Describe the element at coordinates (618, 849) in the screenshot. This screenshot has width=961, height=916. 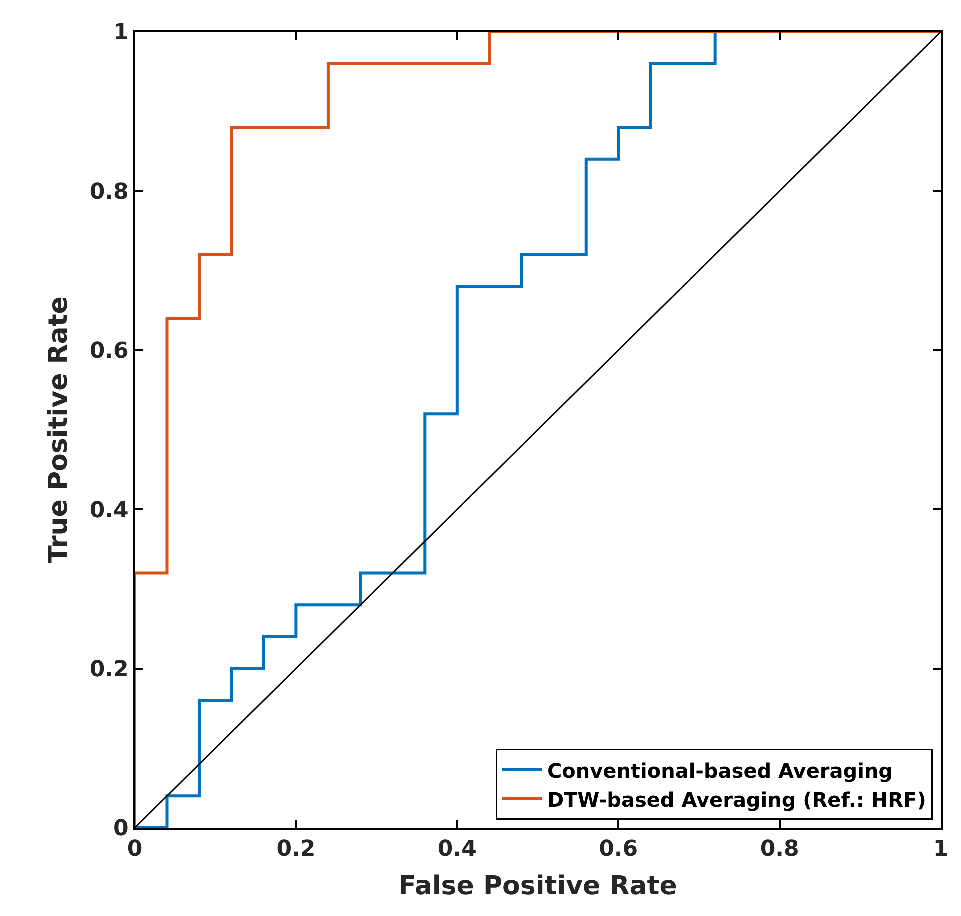
I see `x-tick-label: 0.6` at that location.